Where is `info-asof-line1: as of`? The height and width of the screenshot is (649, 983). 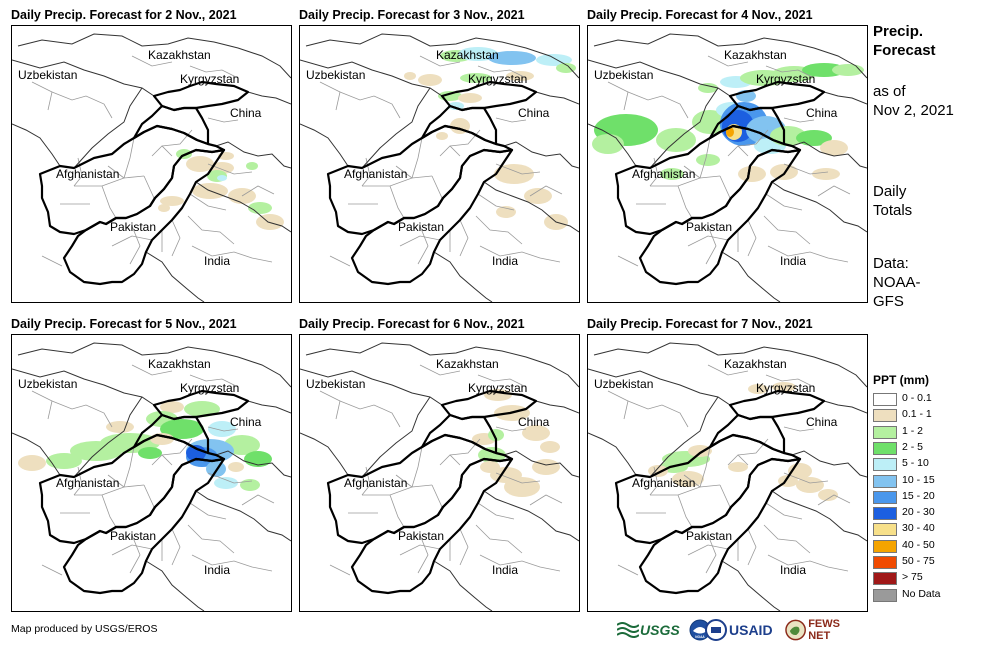 info-asof-line1: as of is located at coordinates (889, 91).